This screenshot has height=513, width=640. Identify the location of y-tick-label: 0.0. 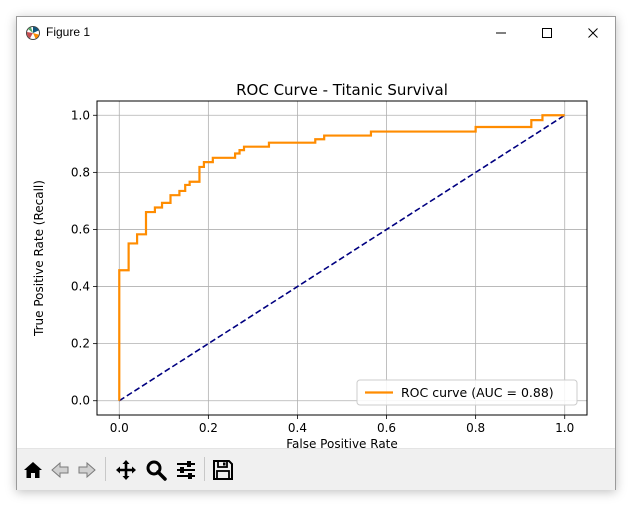
(80, 401).